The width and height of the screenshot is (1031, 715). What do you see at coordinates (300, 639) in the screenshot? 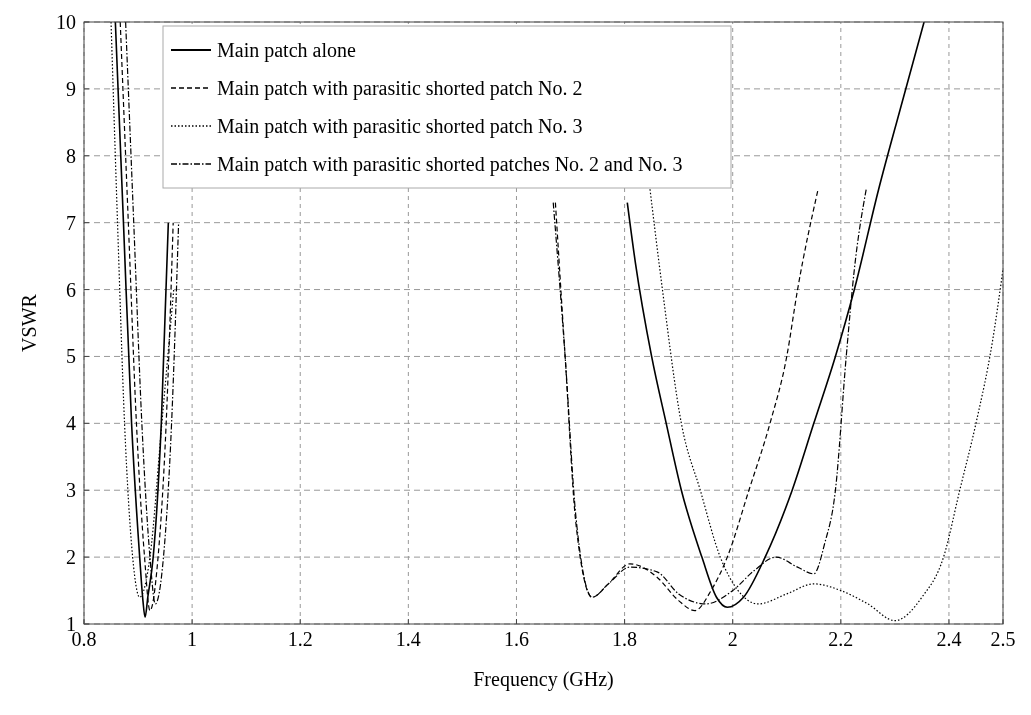
I see `x-tick-label: 1.2` at bounding box center [300, 639].